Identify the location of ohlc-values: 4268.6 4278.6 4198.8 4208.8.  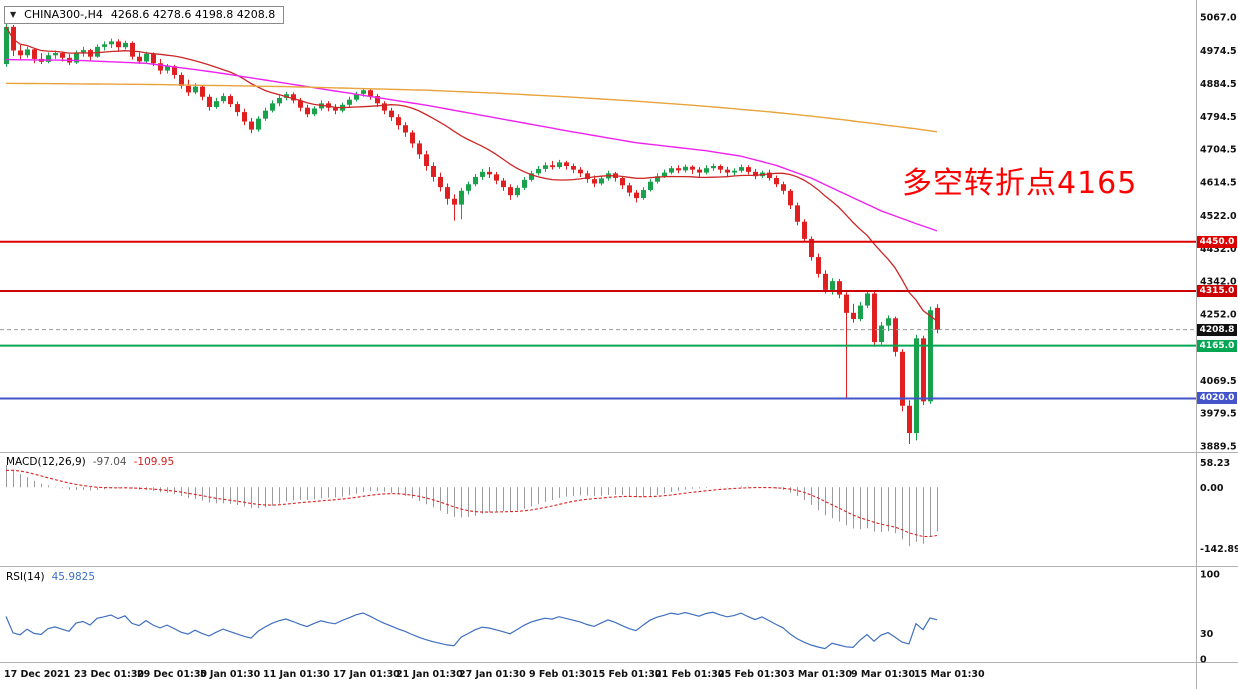
(193, 14).